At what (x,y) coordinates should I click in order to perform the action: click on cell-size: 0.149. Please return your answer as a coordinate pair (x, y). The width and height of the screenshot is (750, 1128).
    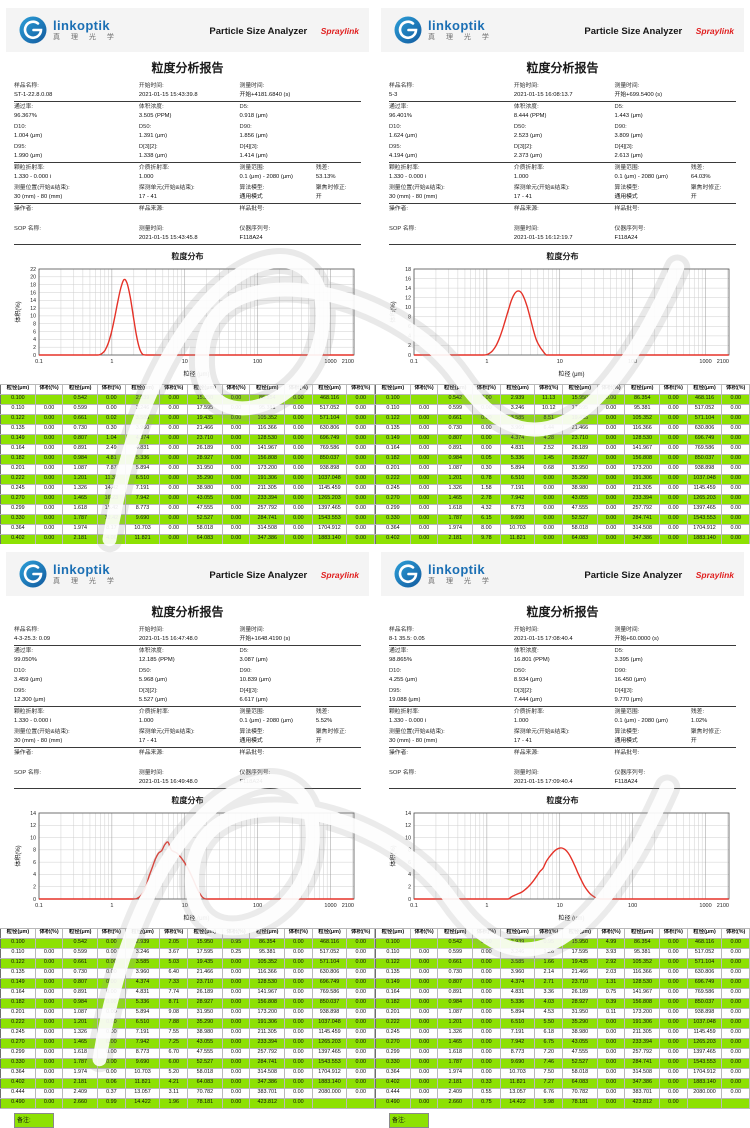
    Looking at the image, I should click on (393, 983).